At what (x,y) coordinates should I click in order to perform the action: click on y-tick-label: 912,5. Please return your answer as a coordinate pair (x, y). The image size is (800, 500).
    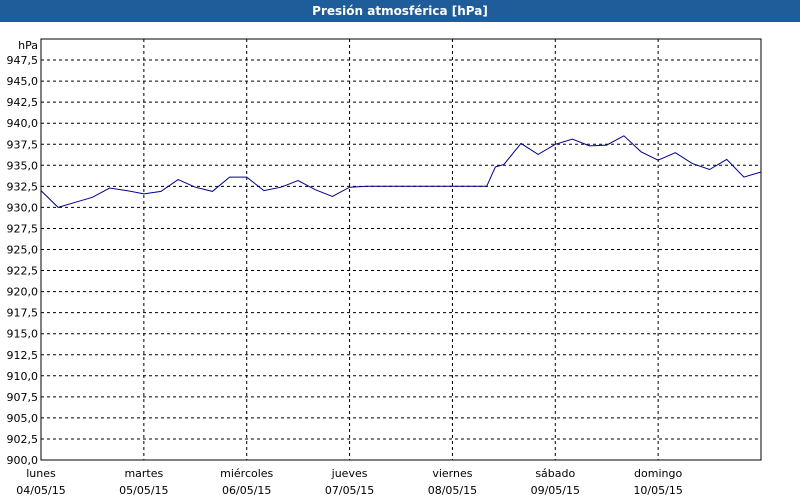
    Looking at the image, I should click on (23, 355).